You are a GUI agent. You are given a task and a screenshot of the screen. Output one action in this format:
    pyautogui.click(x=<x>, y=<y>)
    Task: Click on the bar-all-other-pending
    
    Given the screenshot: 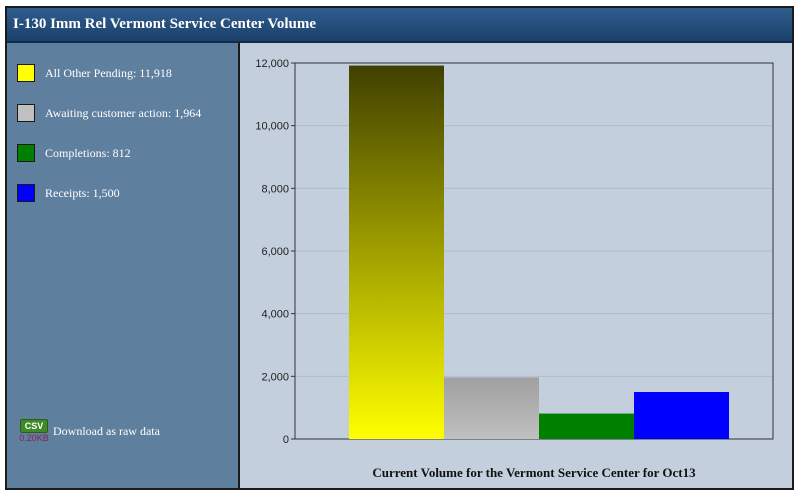 What is the action you would take?
    pyautogui.click(x=396, y=252)
    